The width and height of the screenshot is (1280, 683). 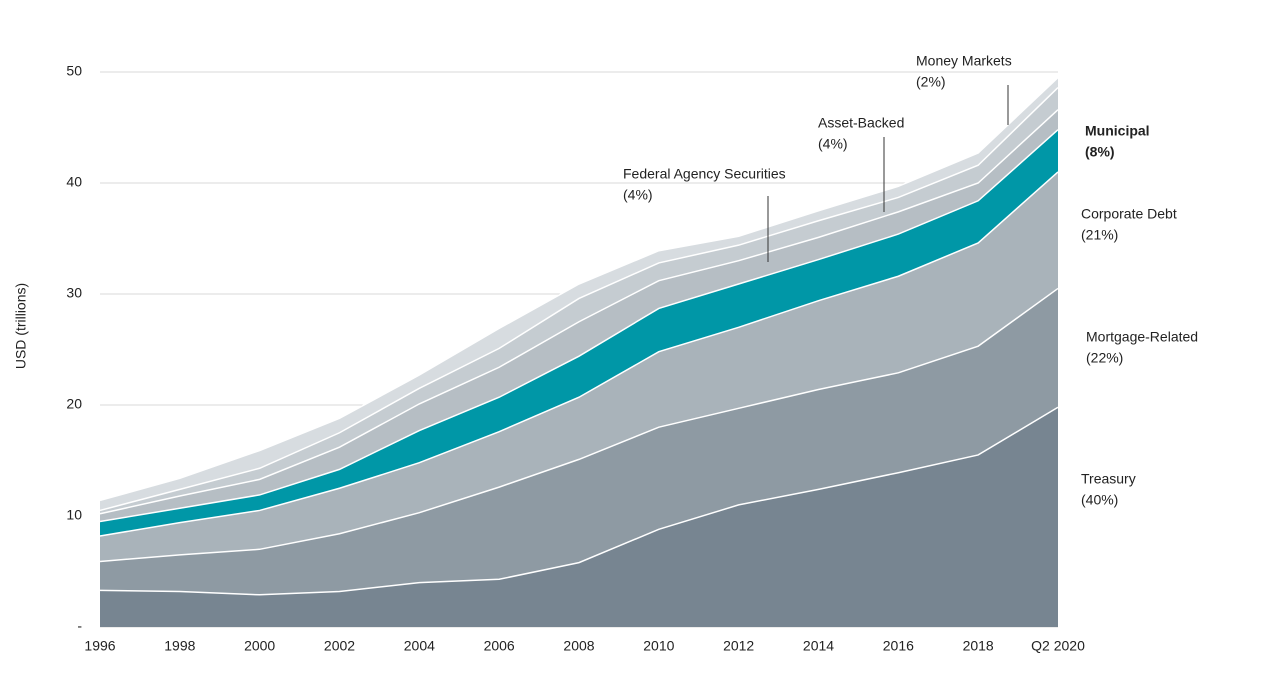 I want to click on series-label: Mortgage-Related, so click(x=1142, y=337).